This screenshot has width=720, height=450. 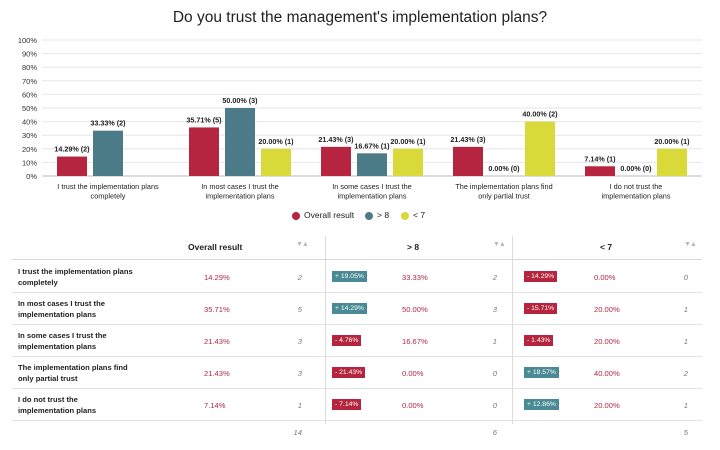 I want to click on overall-percent: 35.71%, so click(x=217, y=309).